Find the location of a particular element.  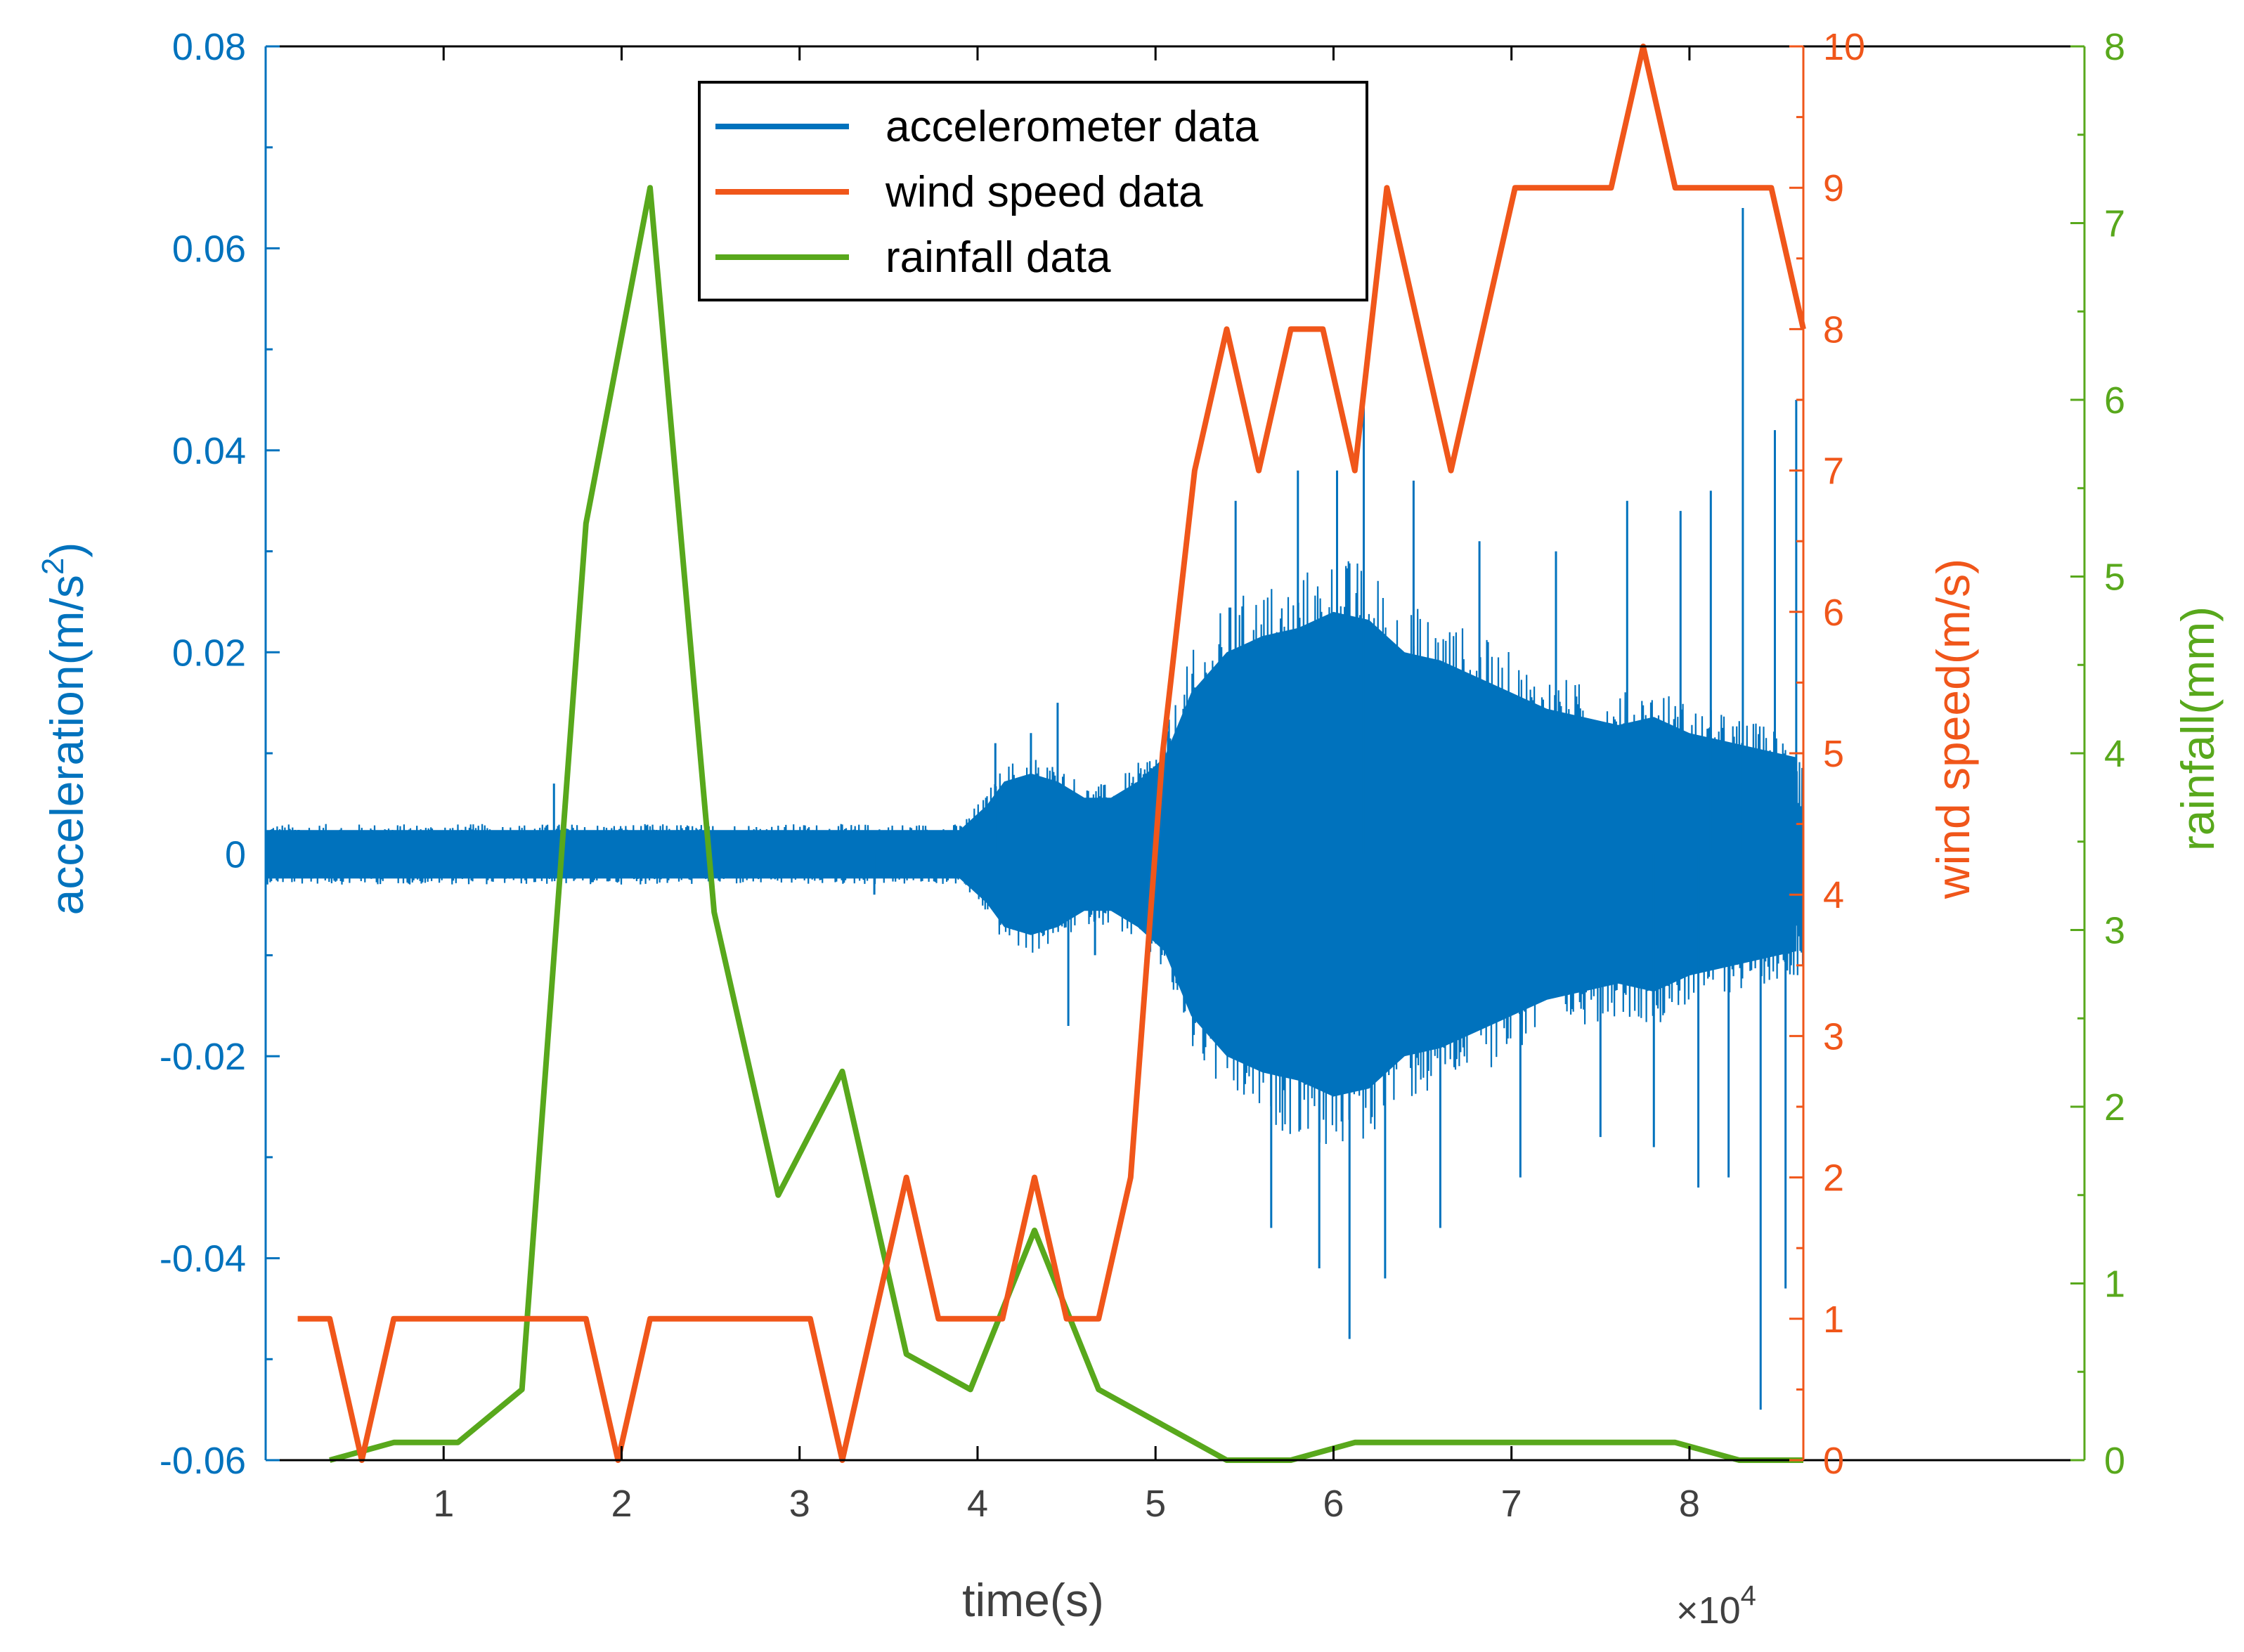

left-axis-title-main: acceleration(m/s is located at coordinates (67, 745).